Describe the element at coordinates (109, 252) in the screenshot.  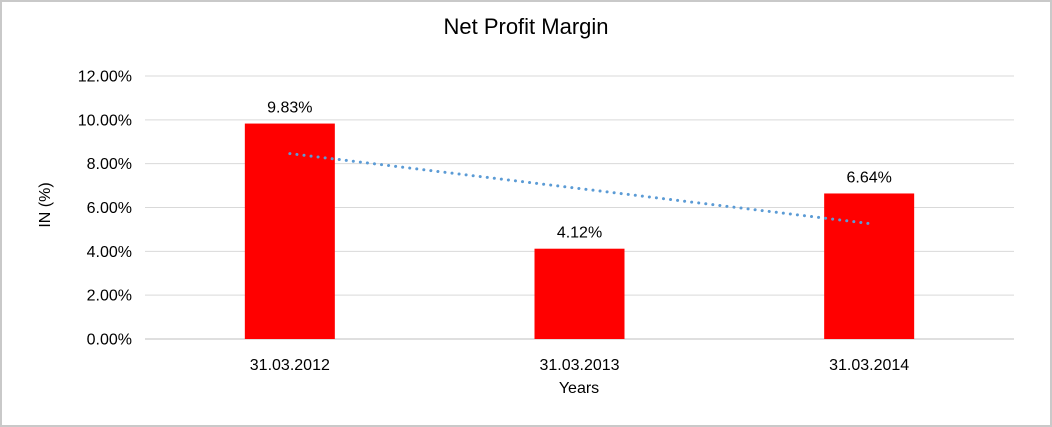
I see `y-tick-label: 4.00%` at that location.